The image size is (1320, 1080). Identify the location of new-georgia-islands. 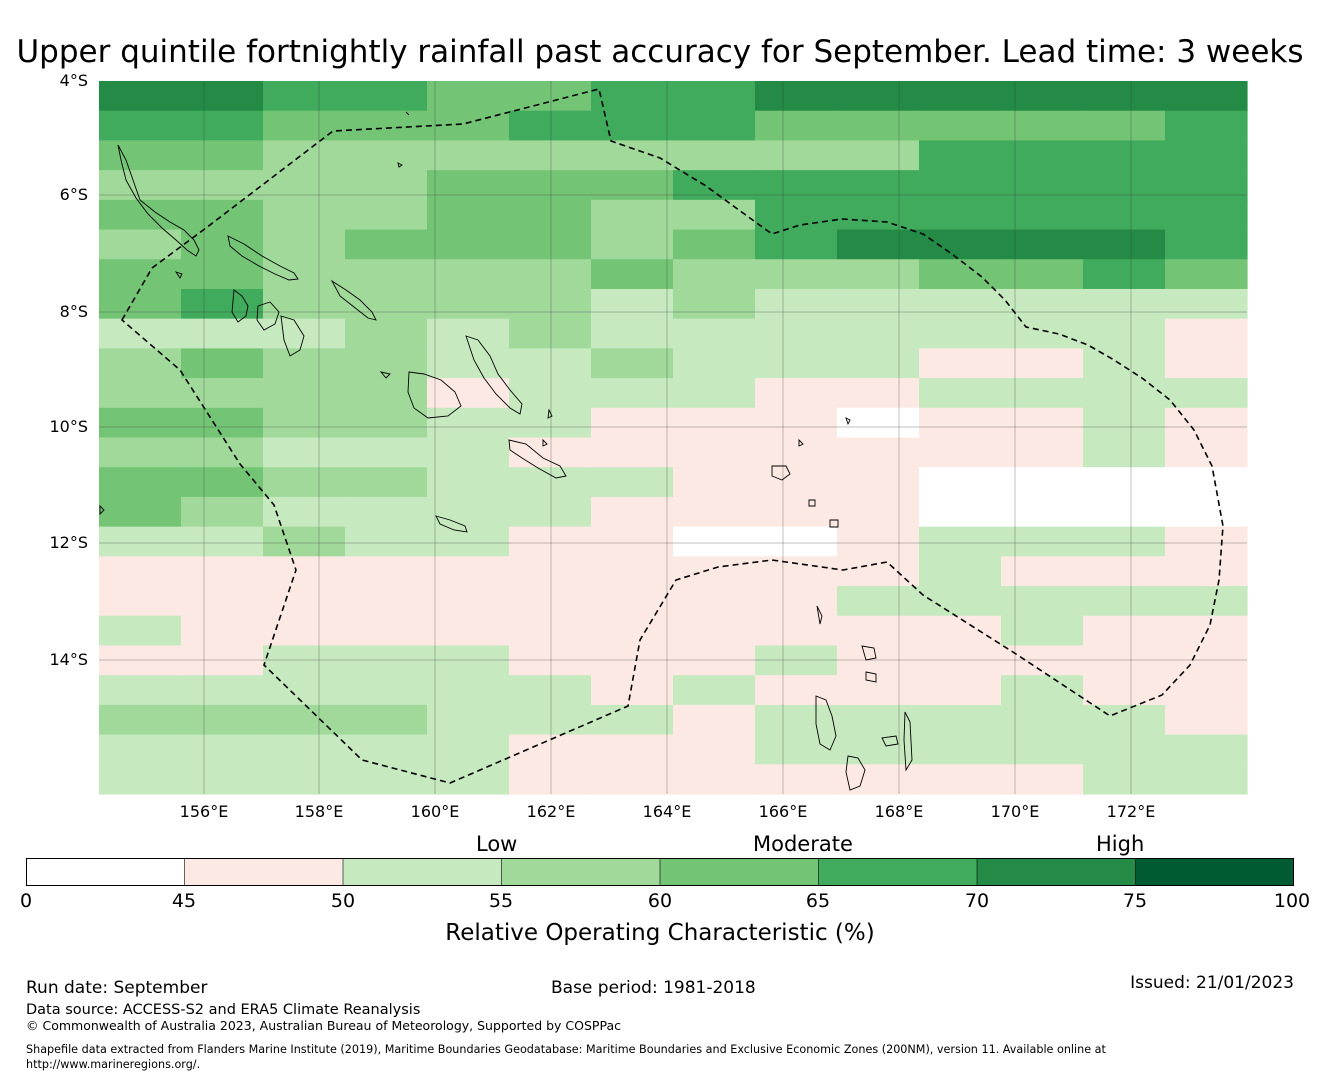
(268, 323).